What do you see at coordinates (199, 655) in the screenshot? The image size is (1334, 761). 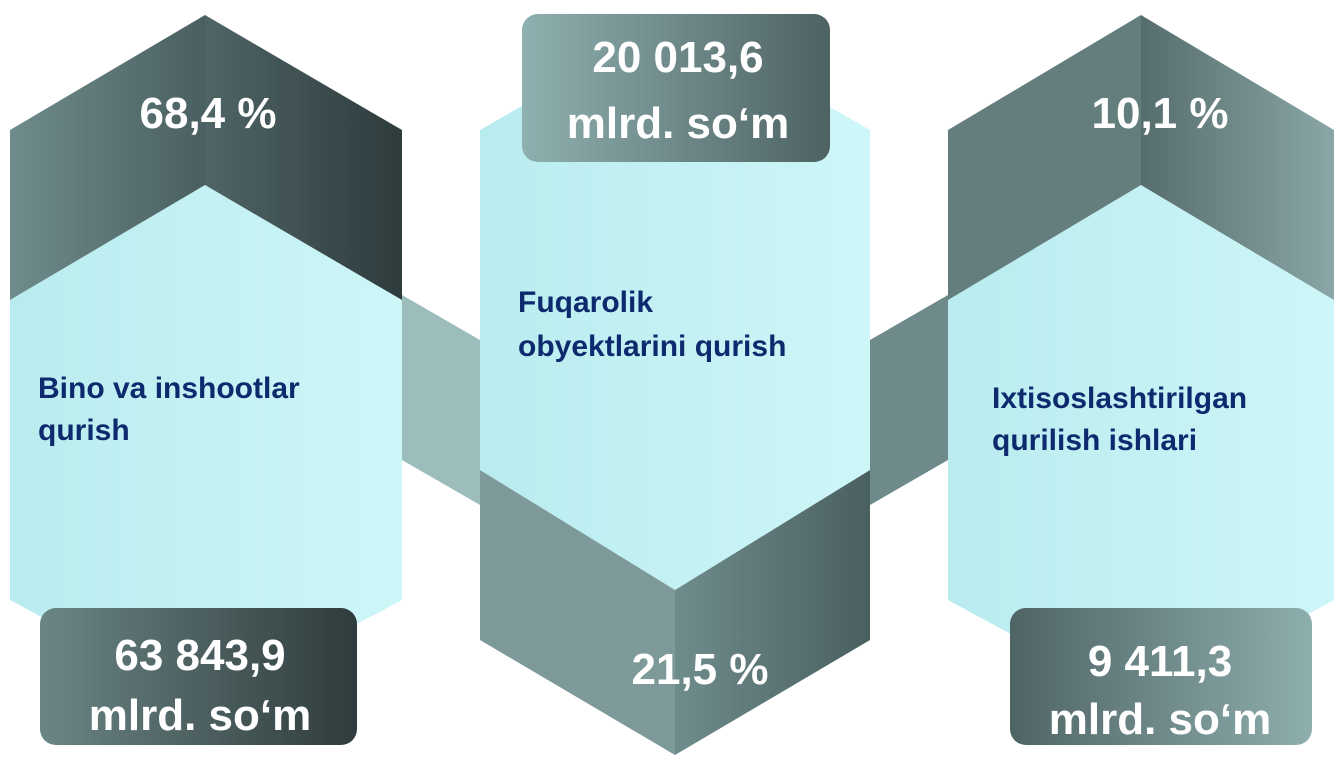 I see `amount: 63 843,9` at bounding box center [199, 655].